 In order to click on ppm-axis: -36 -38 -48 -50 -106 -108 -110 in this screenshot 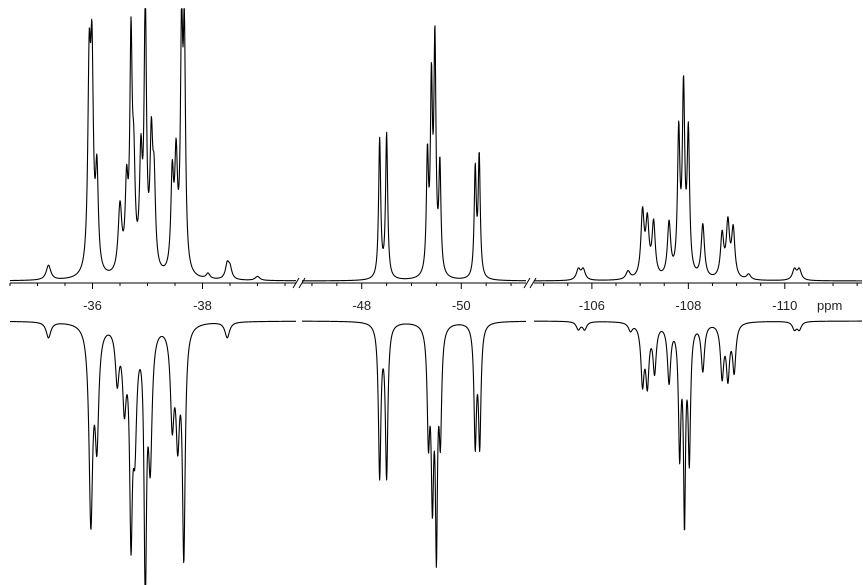, I will do `click(435, 295)`.